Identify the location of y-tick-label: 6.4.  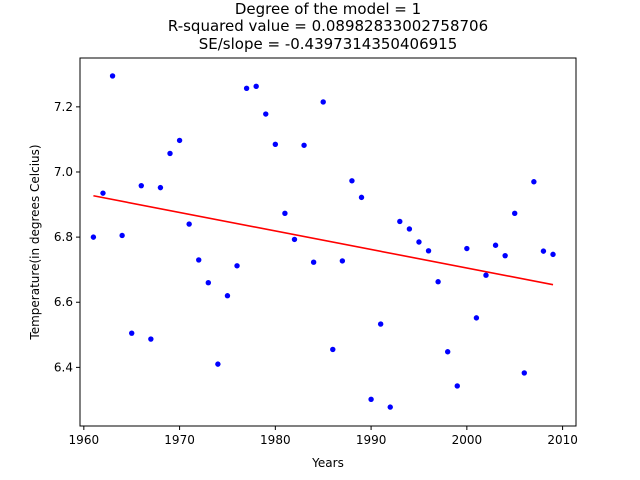
(63, 367).